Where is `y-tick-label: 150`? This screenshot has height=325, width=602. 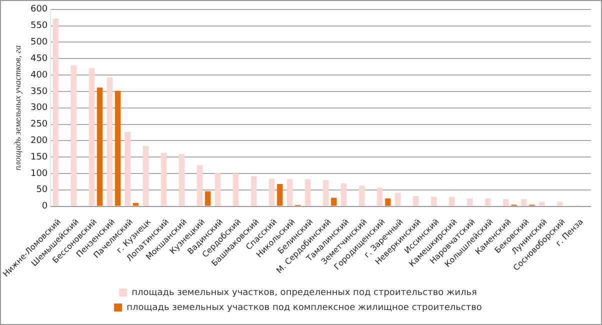 y-tick-label: 150 is located at coordinates (39, 157).